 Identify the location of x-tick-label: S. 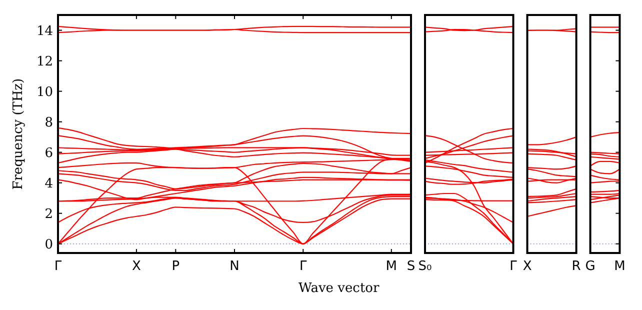
(411, 266).